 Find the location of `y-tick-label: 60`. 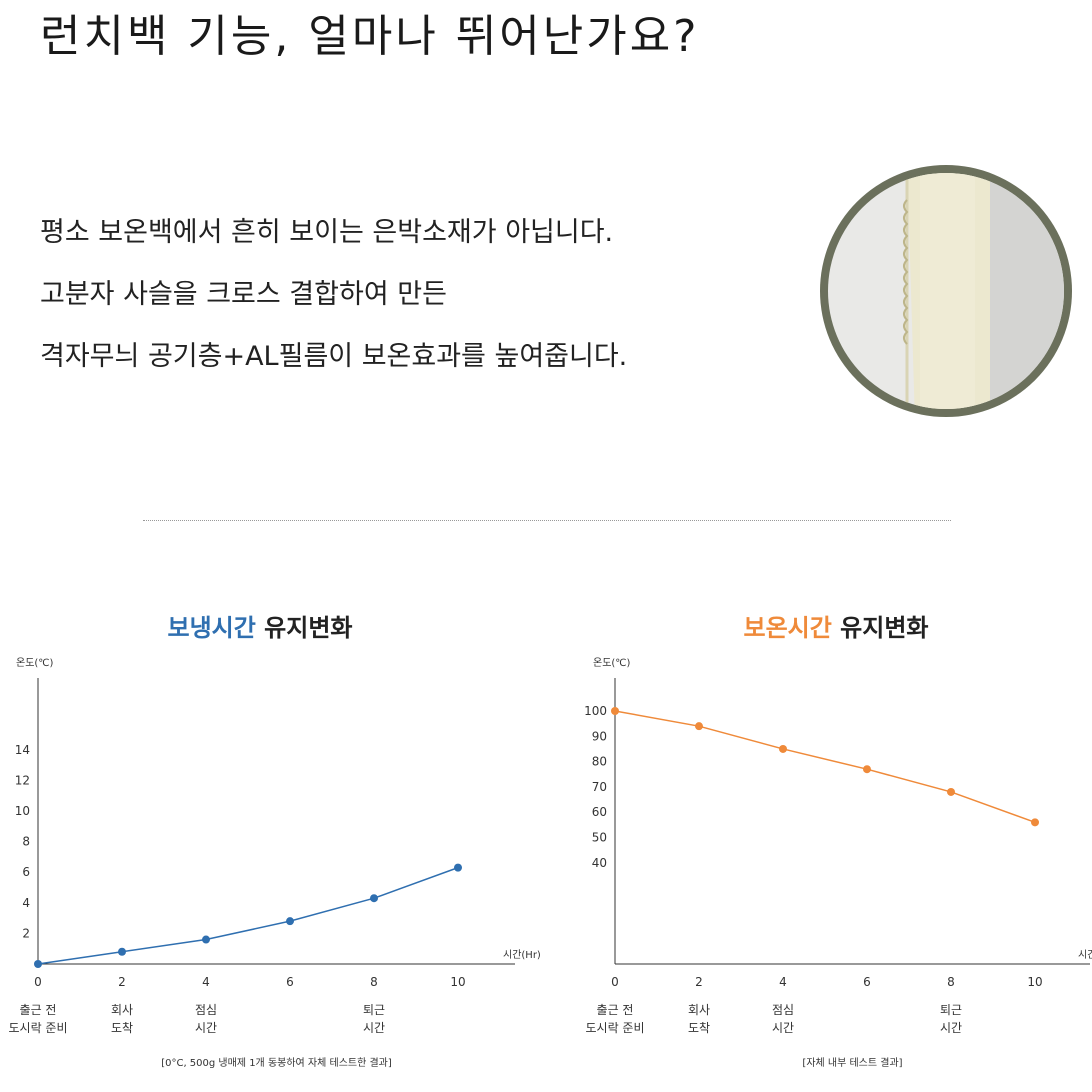

y-tick-label: 60 is located at coordinates (599, 812).